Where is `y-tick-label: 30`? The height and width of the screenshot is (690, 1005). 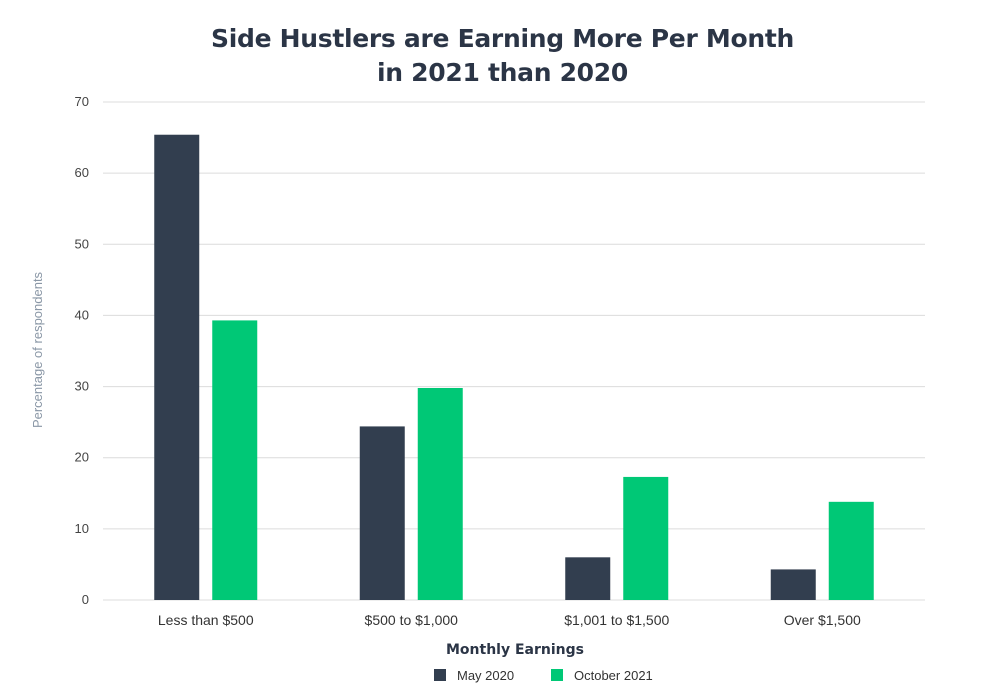 y-tick-label: 30 is located at coordinates (82, 386).